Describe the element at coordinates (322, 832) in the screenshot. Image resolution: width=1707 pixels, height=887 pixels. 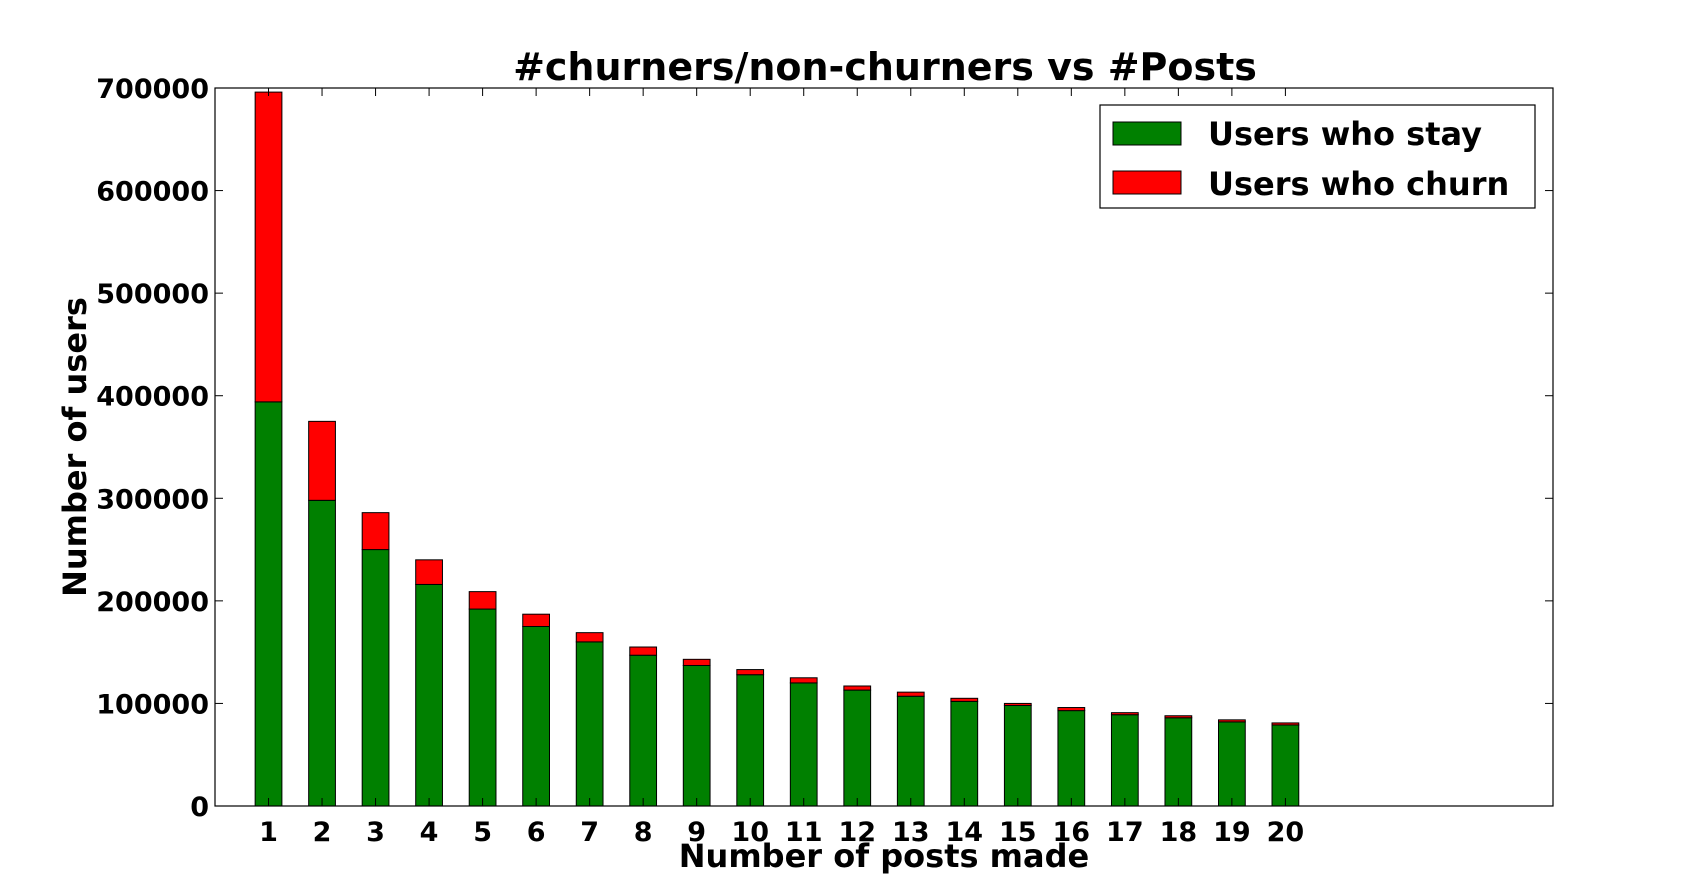
I see `x-tick-label: 2` at that location.